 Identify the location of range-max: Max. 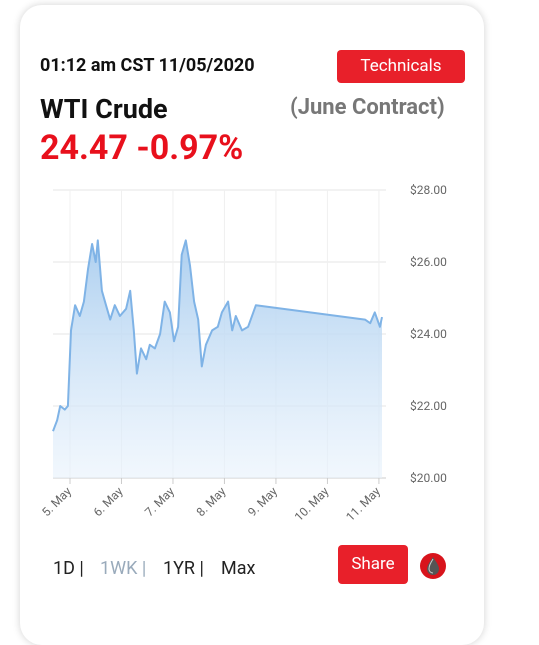
(238, 568).